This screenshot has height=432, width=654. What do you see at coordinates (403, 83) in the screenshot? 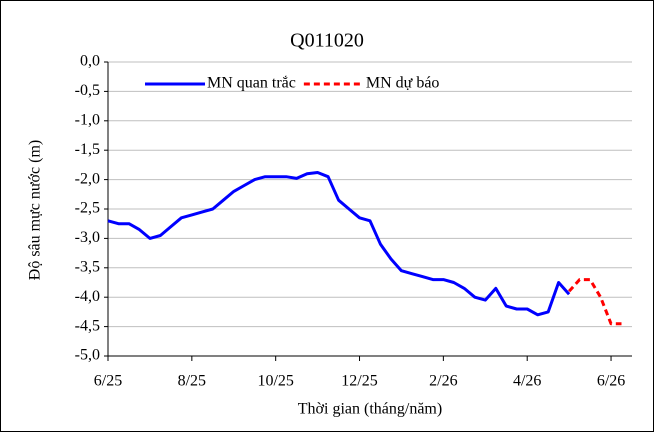
I see `legend-label: MN dự báo` at bounding box center [403, 83].